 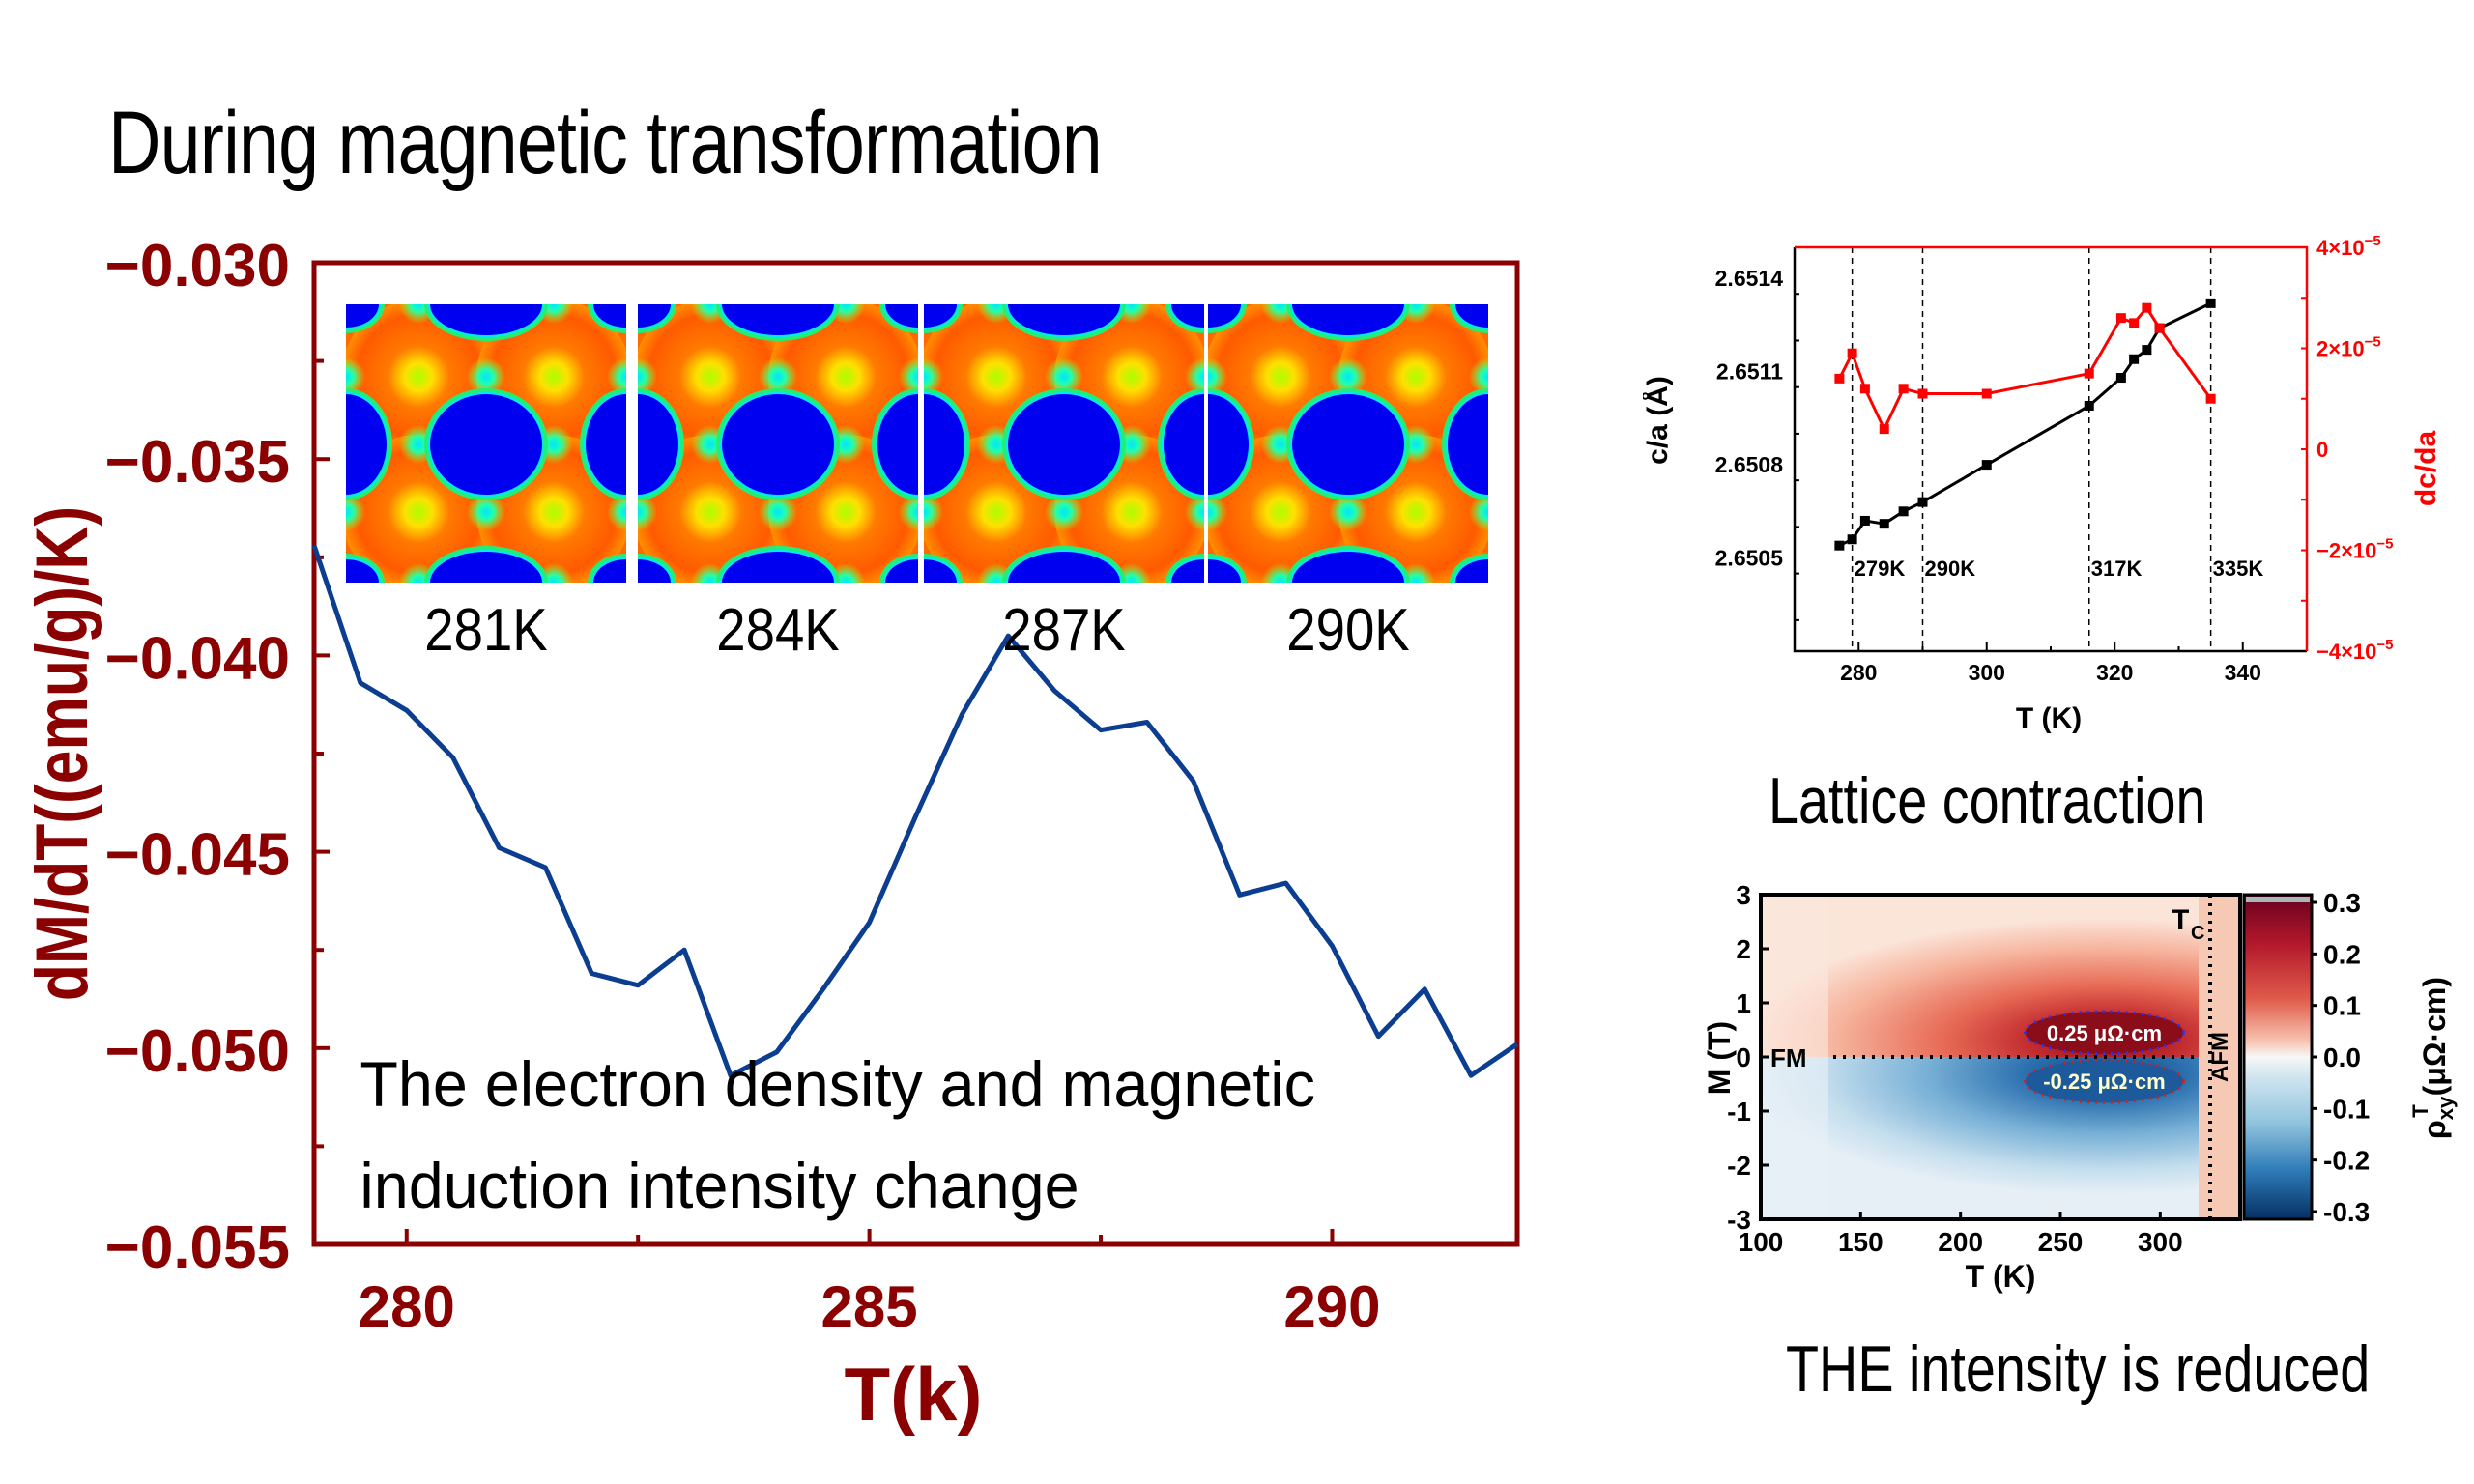 What do you see at coordinates (2445, 1108) in the screenshot?
I see `colorbar-title-sub: xy` at bounding box center [2445, 1108].